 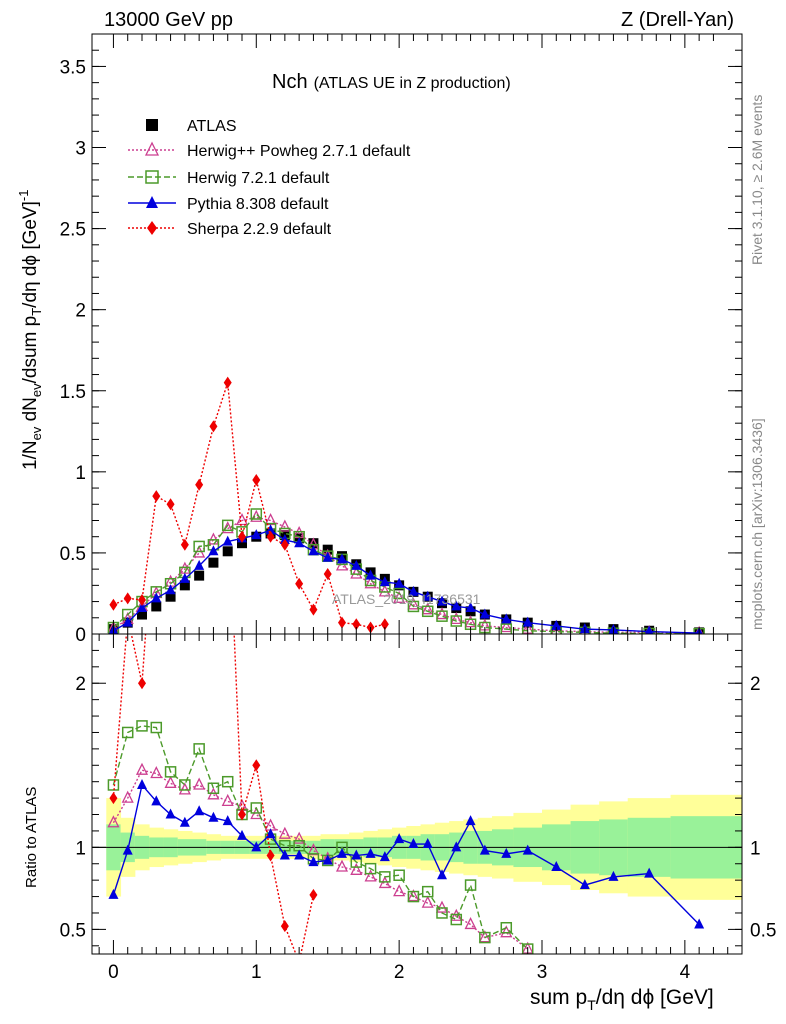 I want to click on plot-title: Nch (ATLAS UE in Z production), so click(x=391, y=82).